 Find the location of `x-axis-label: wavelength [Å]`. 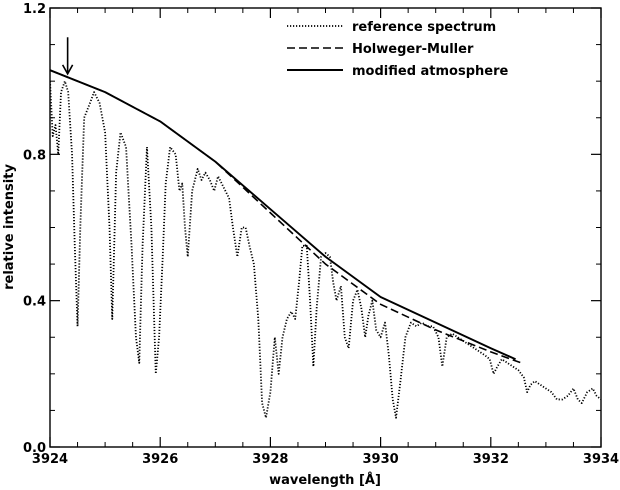

x-axis-label: wavelength [Å] is located at coordinates (325, 480).